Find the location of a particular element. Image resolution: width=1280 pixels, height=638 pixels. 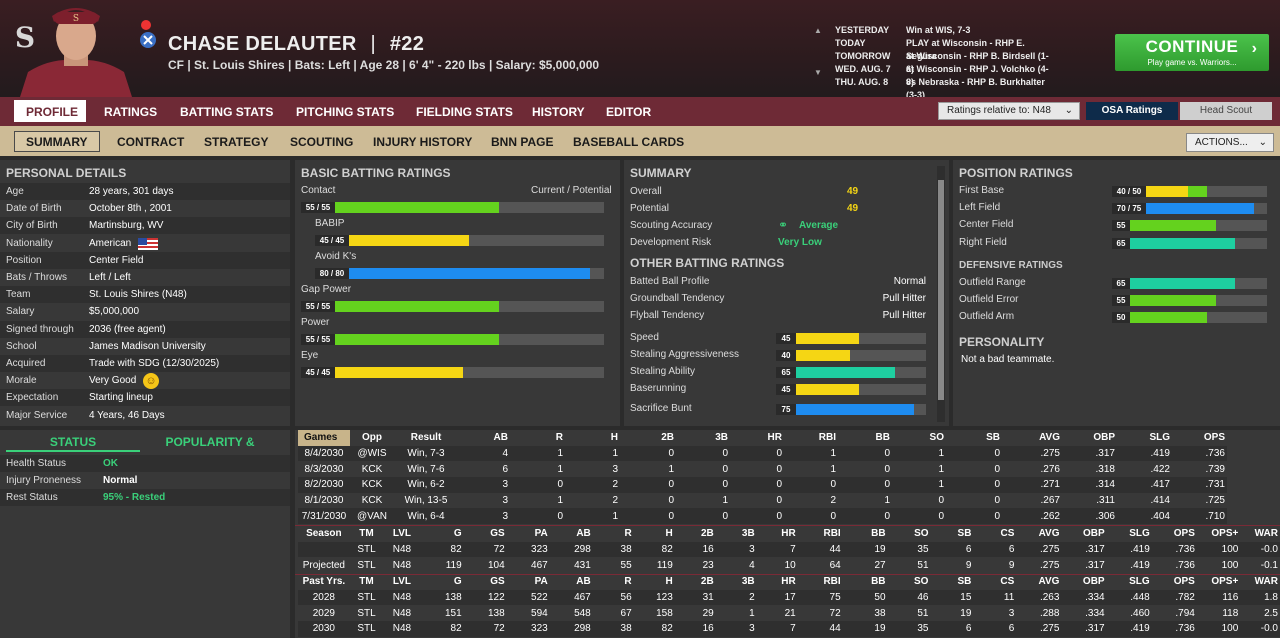

stats-header-cell: Opp is located at coordinates (372, 438).